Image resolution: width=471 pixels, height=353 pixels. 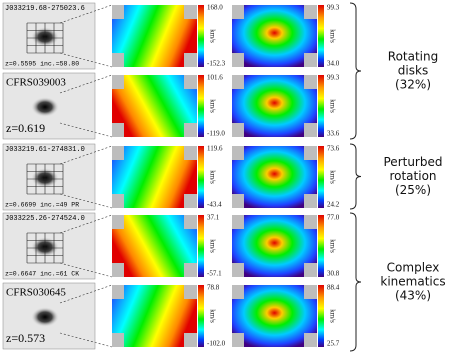 What do you see at coordinates (413, 190) in the screenshot?
I see `group-percent: (25%)` at bounding box center [413, 190].